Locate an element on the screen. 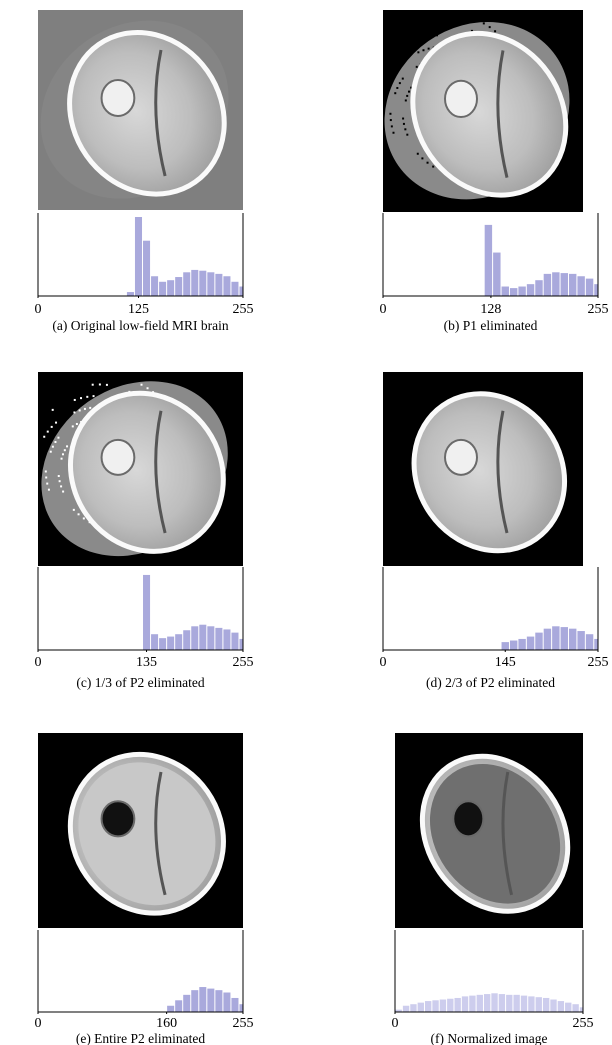 The height and width of the screenshot is (1045, 612). x-tick-label: 160 is located at coordinates (166, 1023).